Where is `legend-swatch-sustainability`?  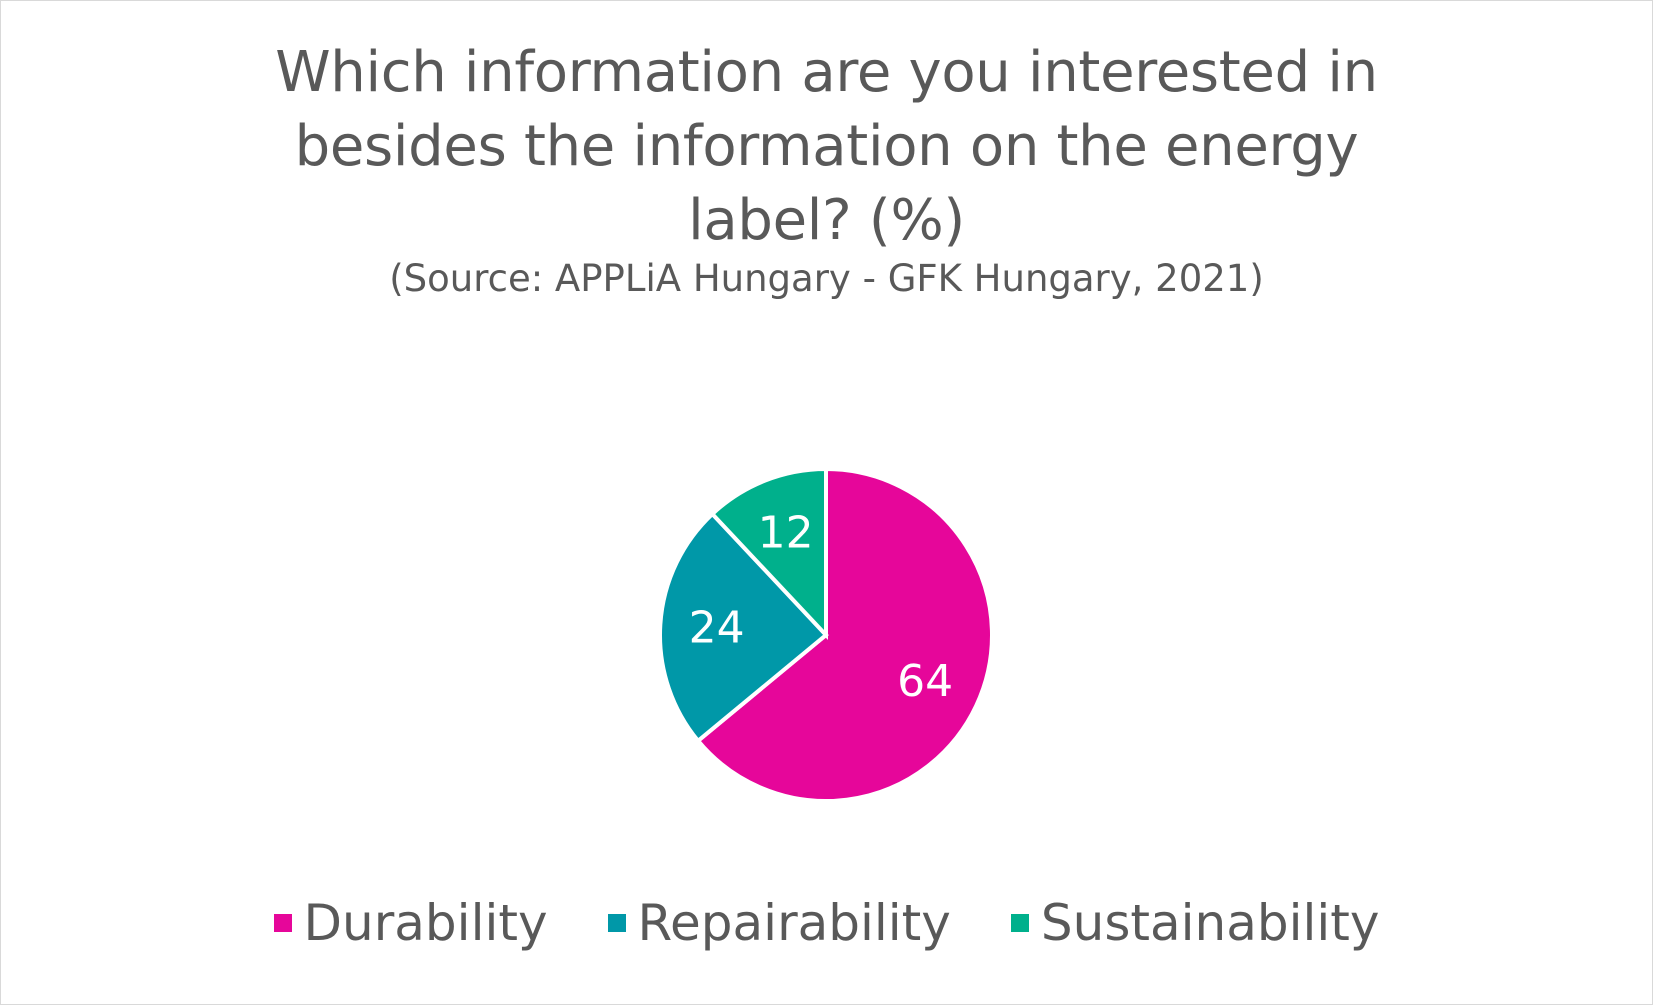
legend-swatch-sustainability is located at coordinates (1019, 923).